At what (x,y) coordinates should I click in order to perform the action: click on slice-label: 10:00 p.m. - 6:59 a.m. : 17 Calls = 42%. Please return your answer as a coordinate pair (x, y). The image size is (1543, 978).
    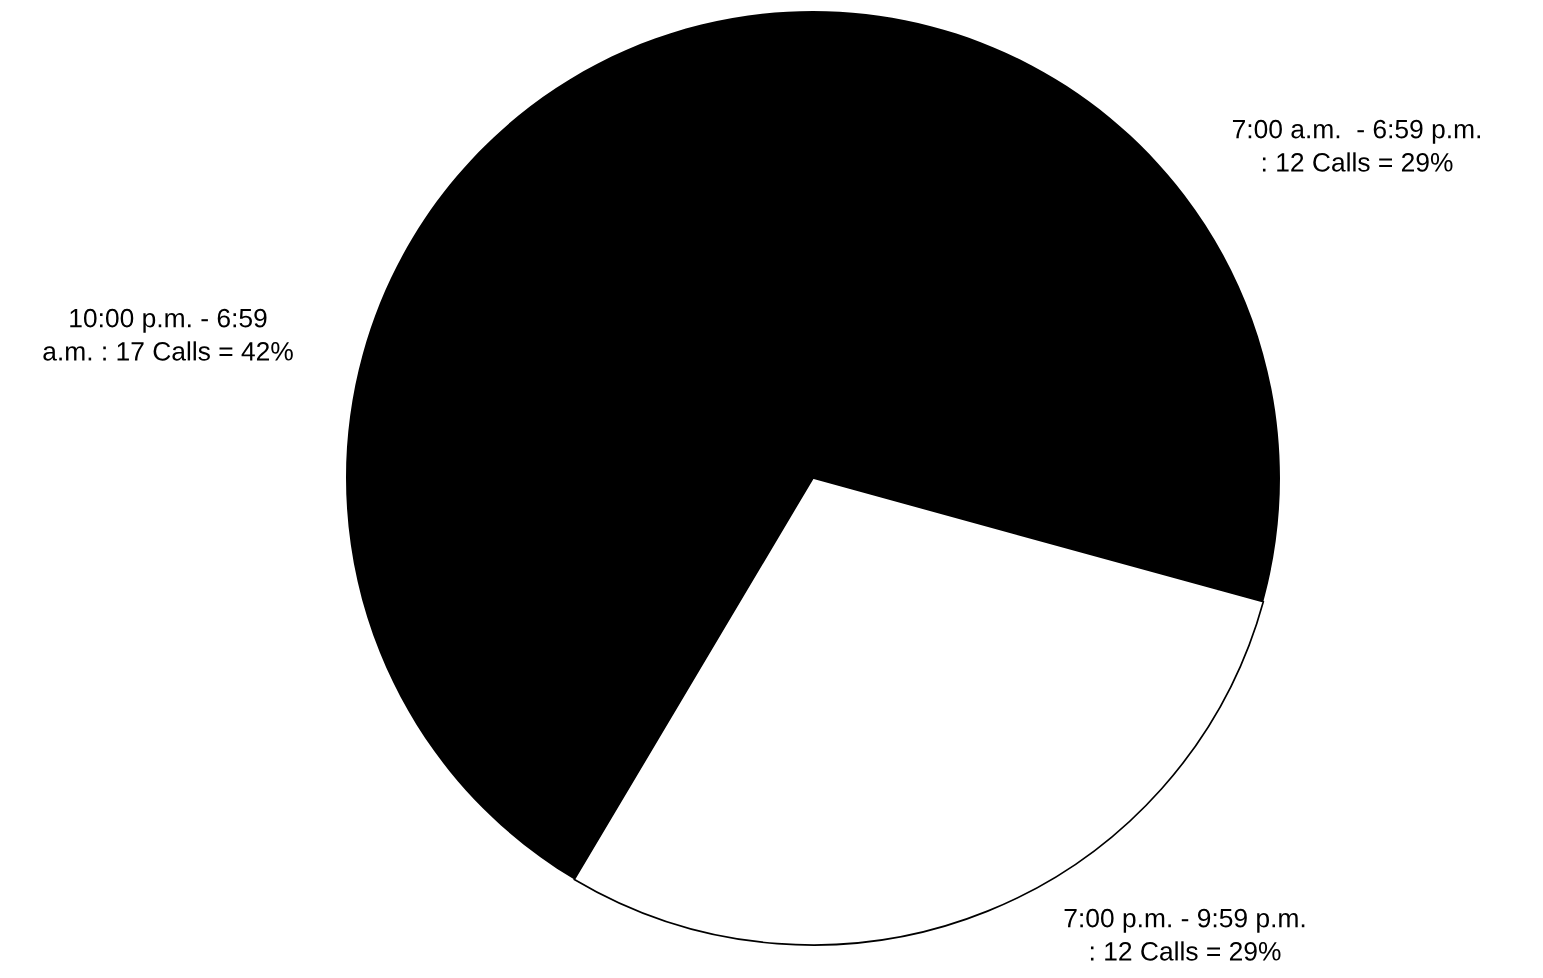
    Looking at the image, I should click on (168, 334).